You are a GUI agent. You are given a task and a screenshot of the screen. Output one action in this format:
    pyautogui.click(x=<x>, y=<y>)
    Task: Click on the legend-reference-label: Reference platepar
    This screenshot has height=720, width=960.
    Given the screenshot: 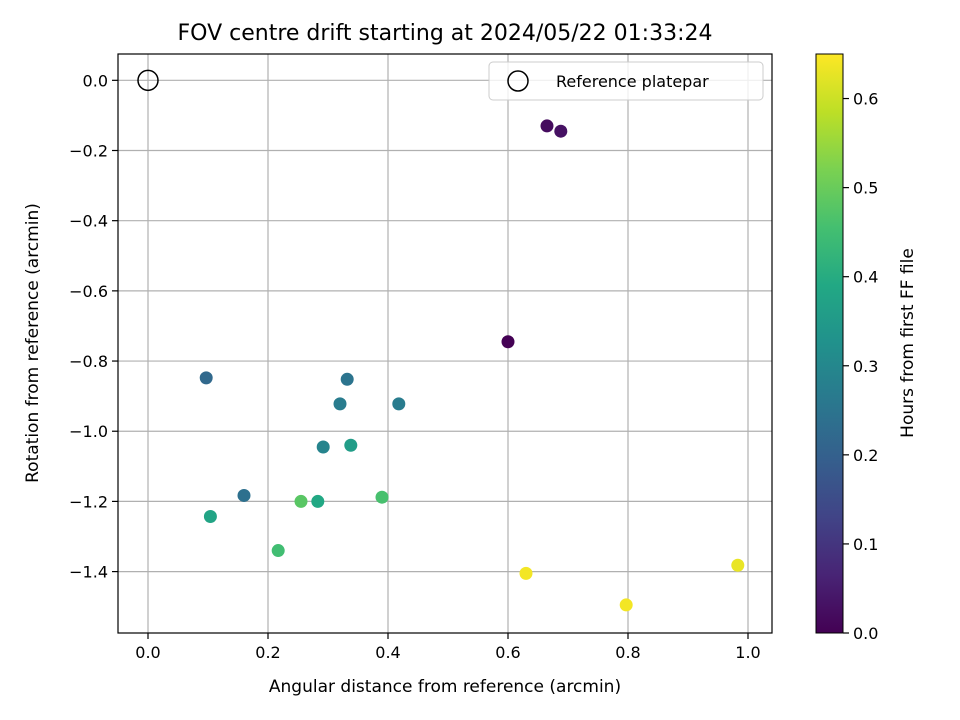 What is the action you would take?
    pyautogui.click(x=632, y=81)
    